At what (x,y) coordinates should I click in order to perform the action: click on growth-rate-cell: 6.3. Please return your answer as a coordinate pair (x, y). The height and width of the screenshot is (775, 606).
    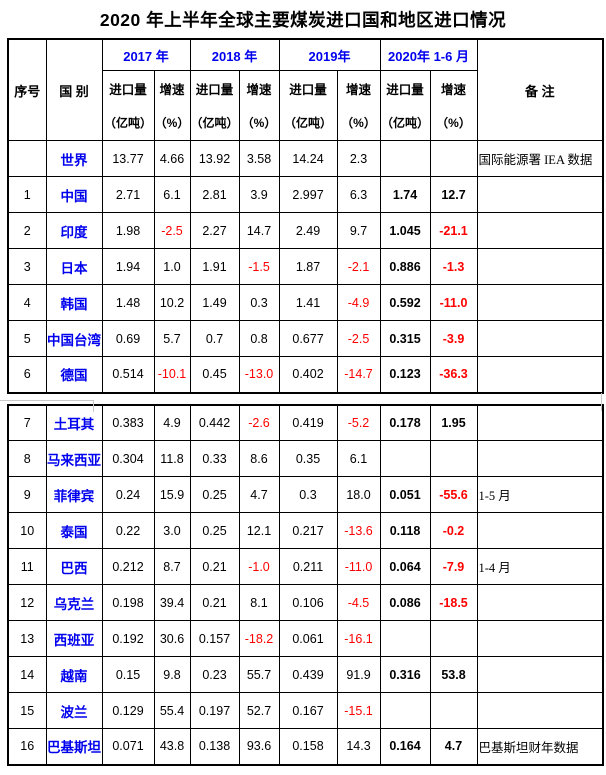
    Looking at the image, I should click on (358, 194).